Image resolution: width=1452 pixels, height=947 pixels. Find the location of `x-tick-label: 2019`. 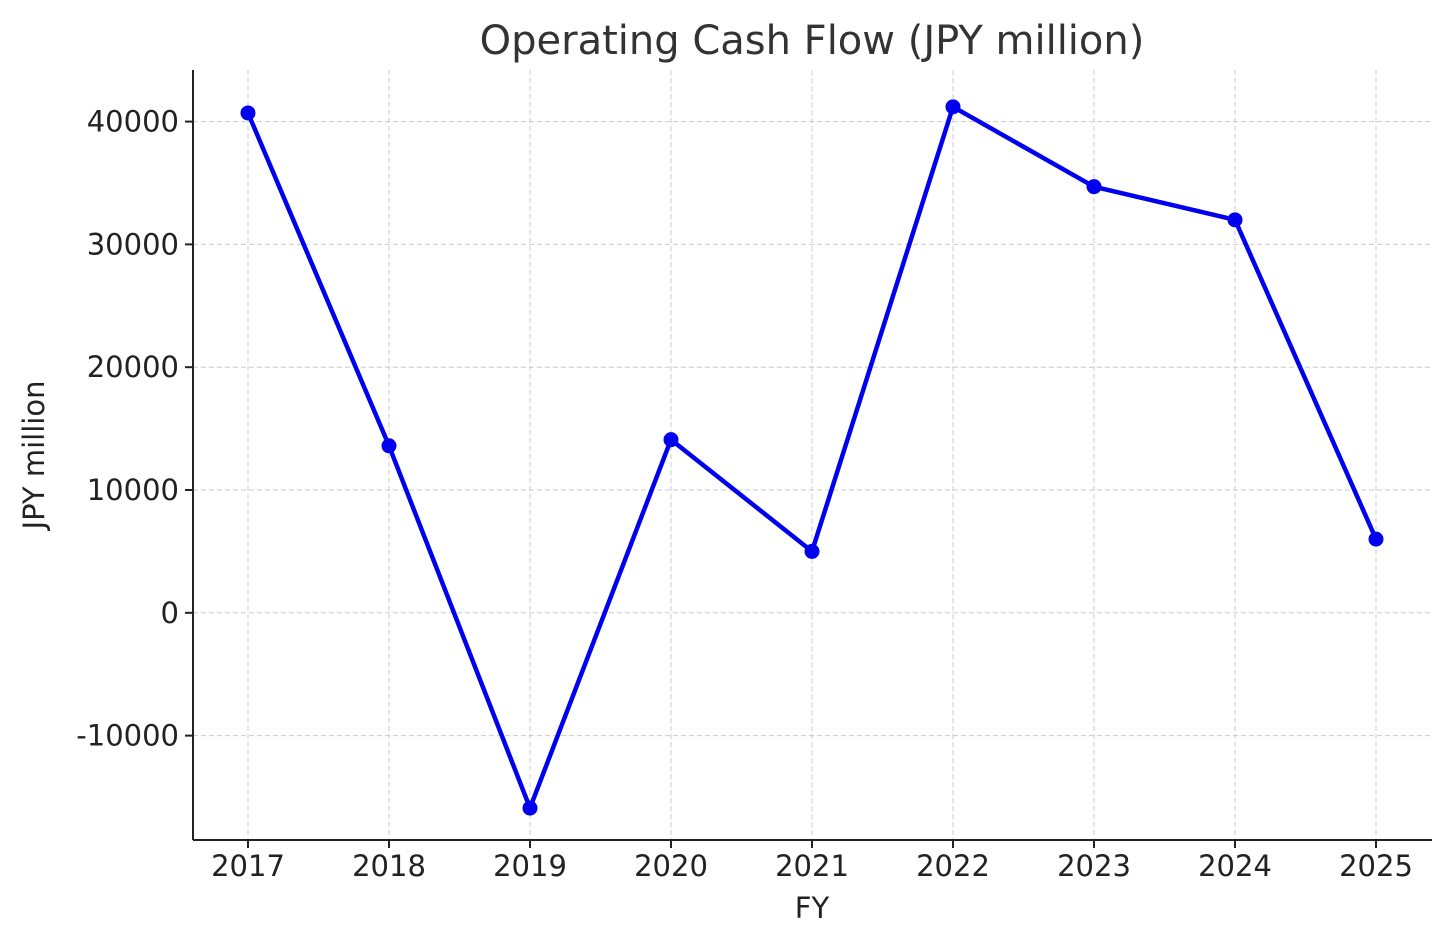

x-tick-label: 2019 is located at coordinates (530, 866).